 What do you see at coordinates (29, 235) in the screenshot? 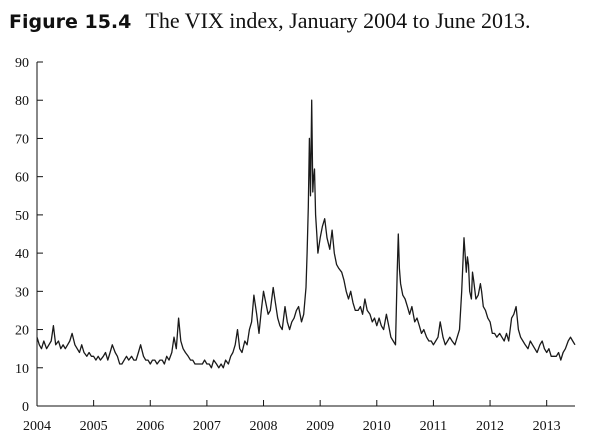
I see `y-axis: 0 10 20 30 40 50 60 70 80 90` at bounding box center [29, 235].